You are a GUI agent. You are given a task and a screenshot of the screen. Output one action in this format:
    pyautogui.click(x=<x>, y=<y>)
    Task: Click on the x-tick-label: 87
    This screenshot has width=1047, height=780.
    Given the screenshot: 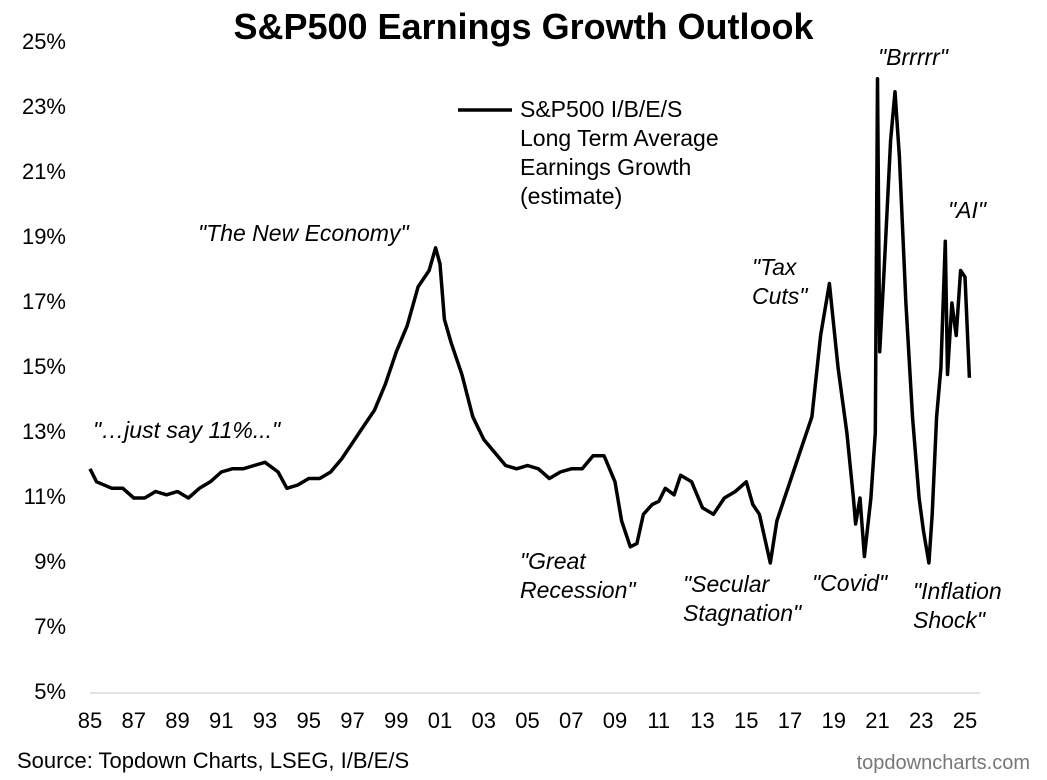 What is the action you would take?
    pyautogui.click(x=134, y=720)
    